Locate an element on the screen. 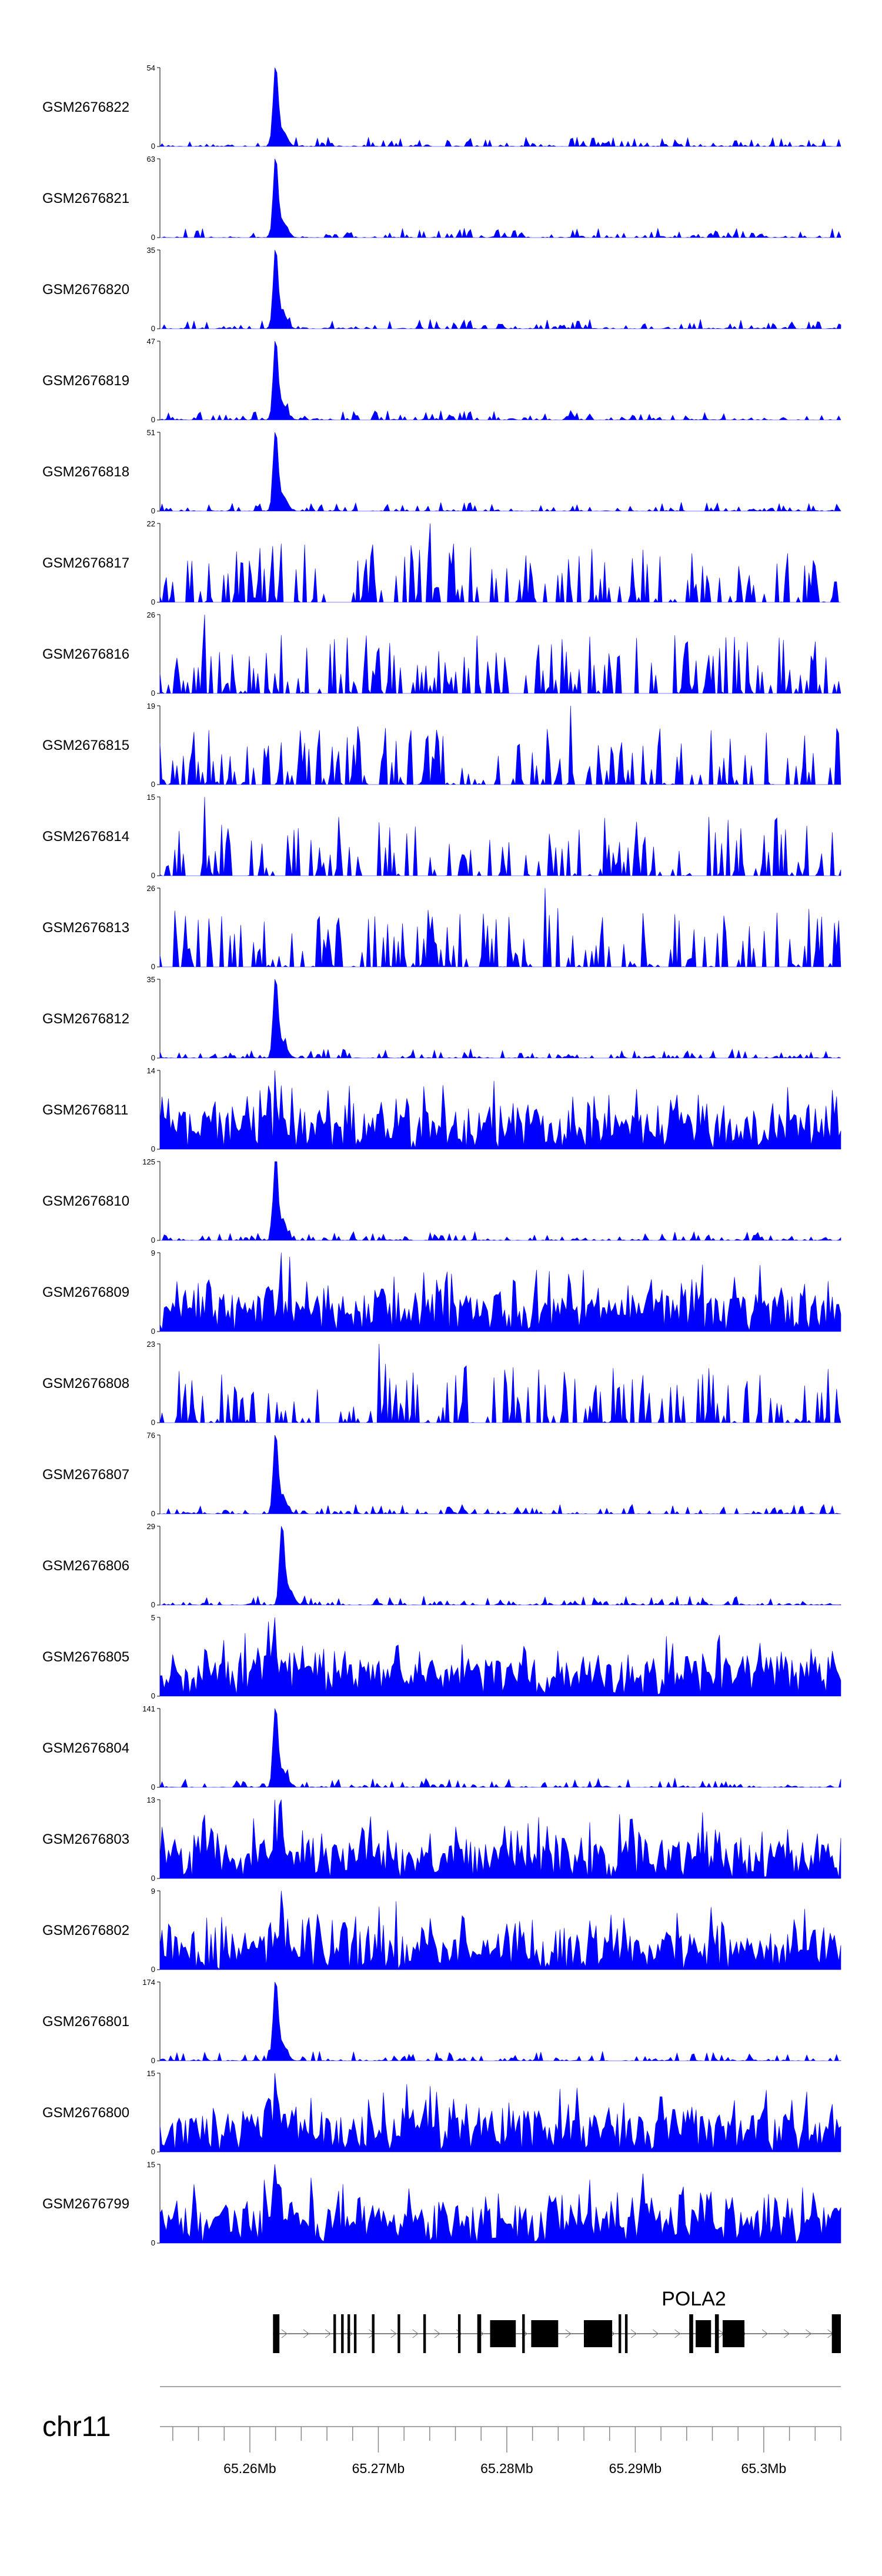  sample-label: GSM2676814 is located at coordinates (85, 837).